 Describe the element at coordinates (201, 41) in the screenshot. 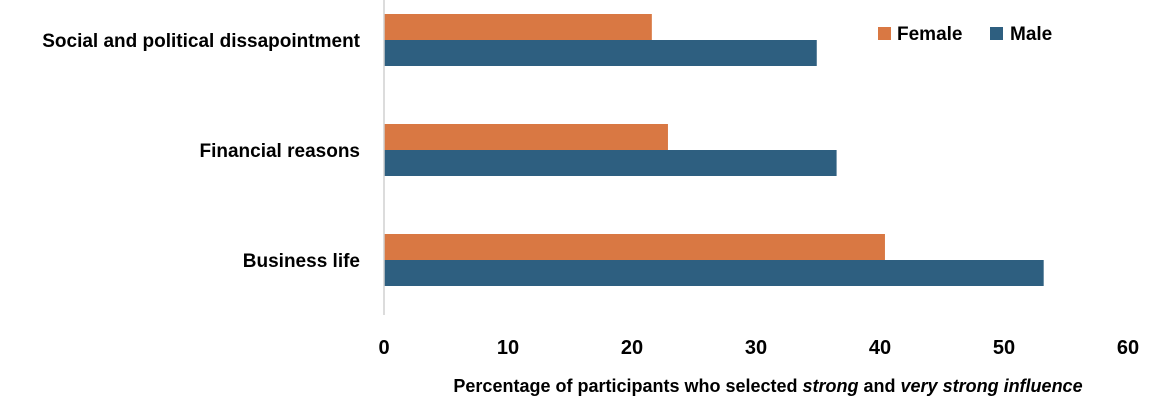

I see `category-label: Social and political dissapointment` at that location.